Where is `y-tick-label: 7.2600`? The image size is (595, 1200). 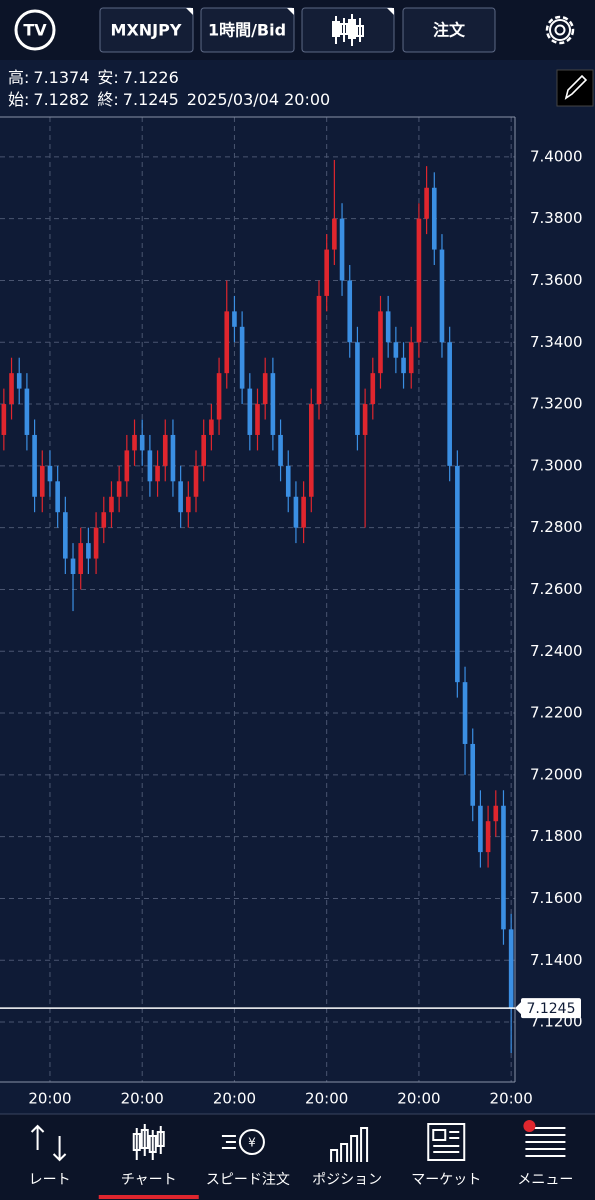 y-tick-label: 7.2600 is located at coordinates (556, 589).